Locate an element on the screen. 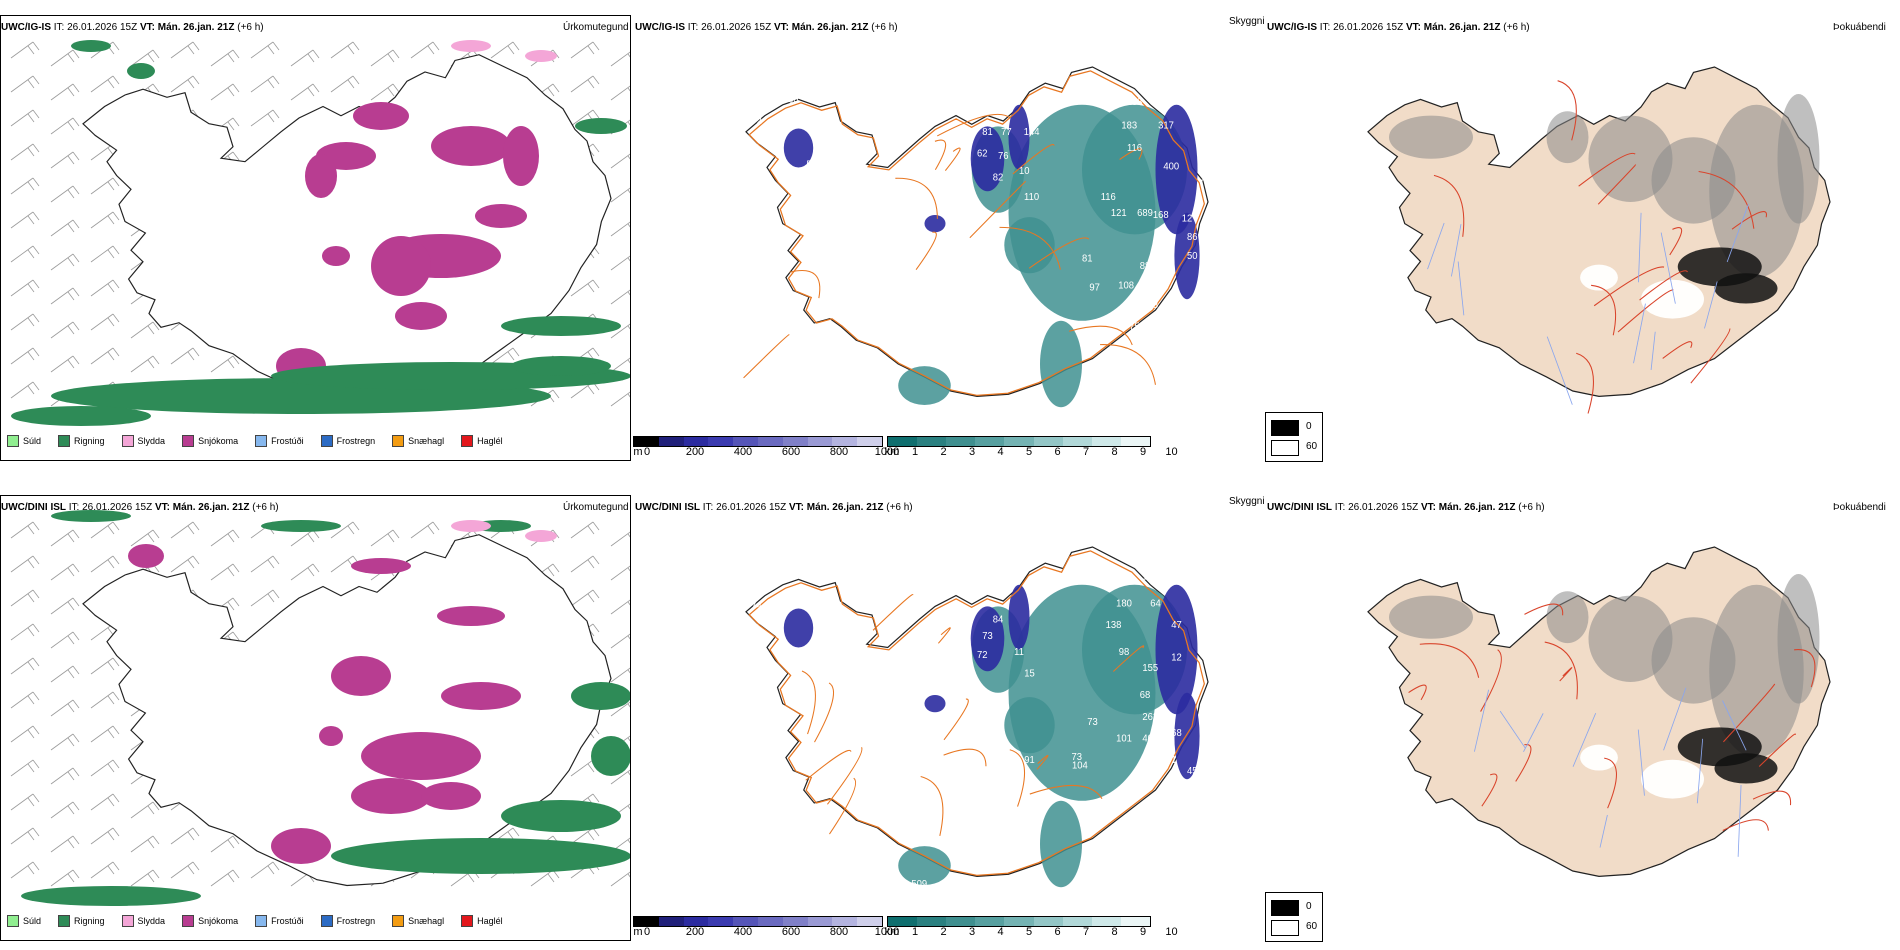  legend-label: Rigning is located at coordinates (89, 441).